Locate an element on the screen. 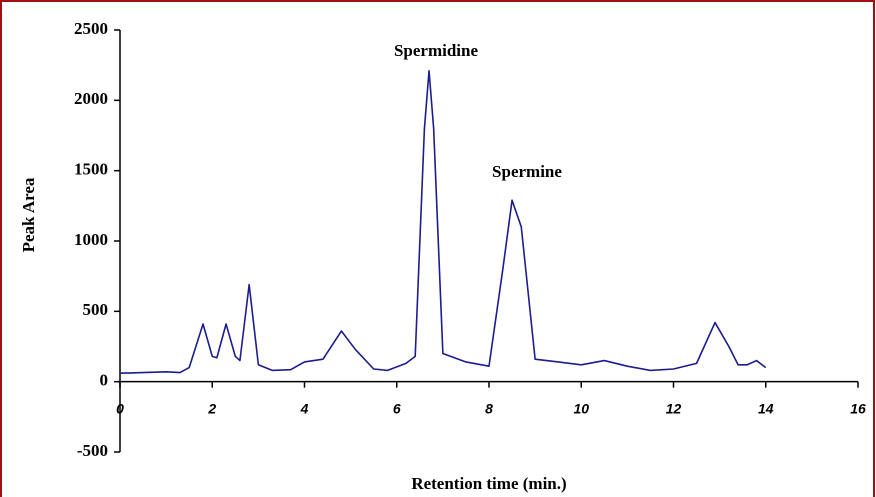  x-tick-label: 10 is located at coordinates (581, 408).